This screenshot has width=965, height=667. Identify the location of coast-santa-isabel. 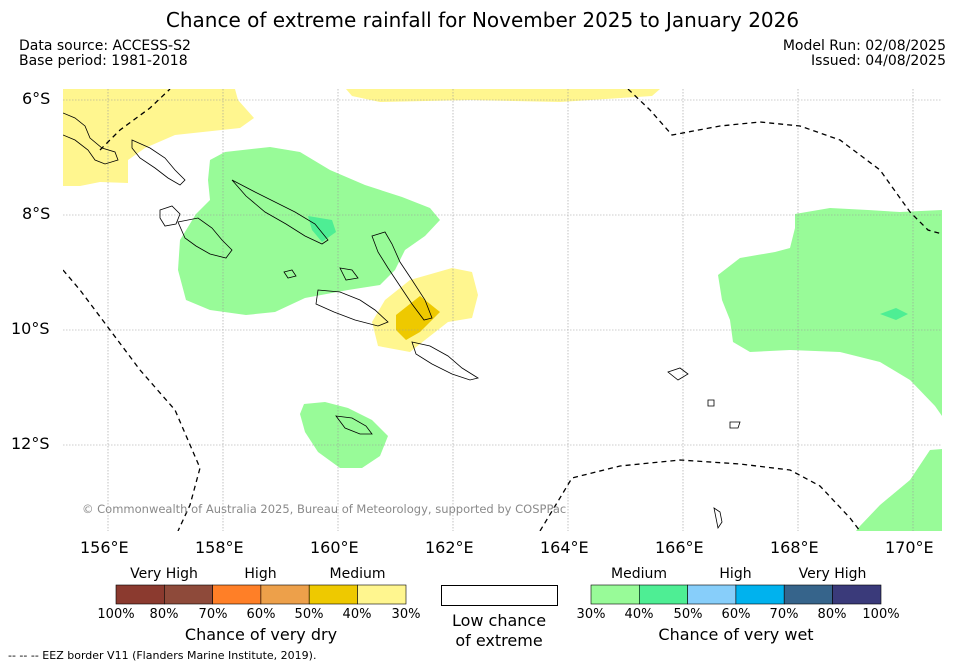
(280, 212).